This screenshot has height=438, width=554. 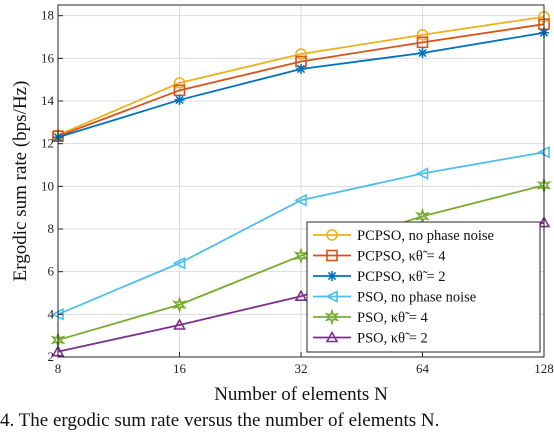 I want to click on legend-entry: PSO, κθ̃ = 2, so click(x=370, y=339).